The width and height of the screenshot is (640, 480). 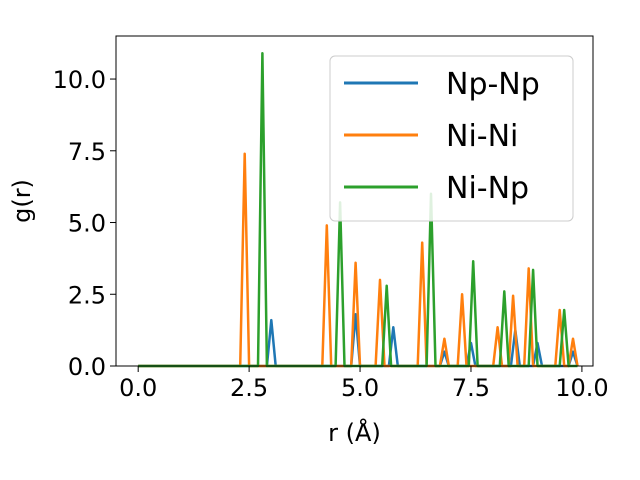 I want to click on y-tick-label: 5.0, so click(x=87, y=224).